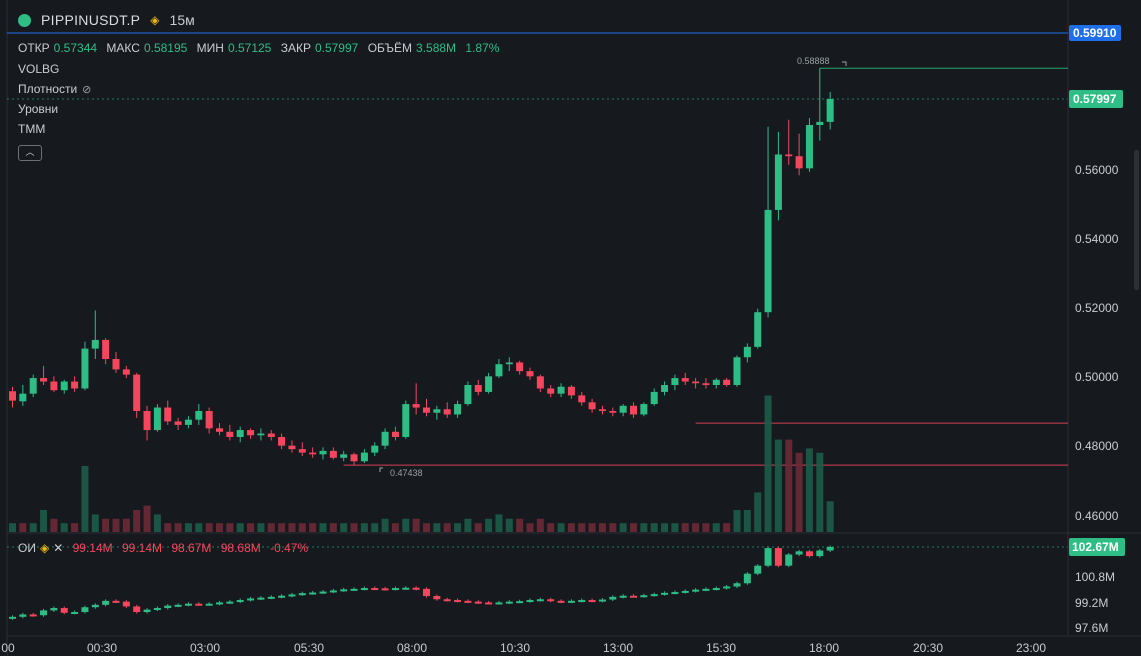  Describe the element at coordinates (436, 48) in the screenshot. I see `volume-value: 3.588M` at that location.